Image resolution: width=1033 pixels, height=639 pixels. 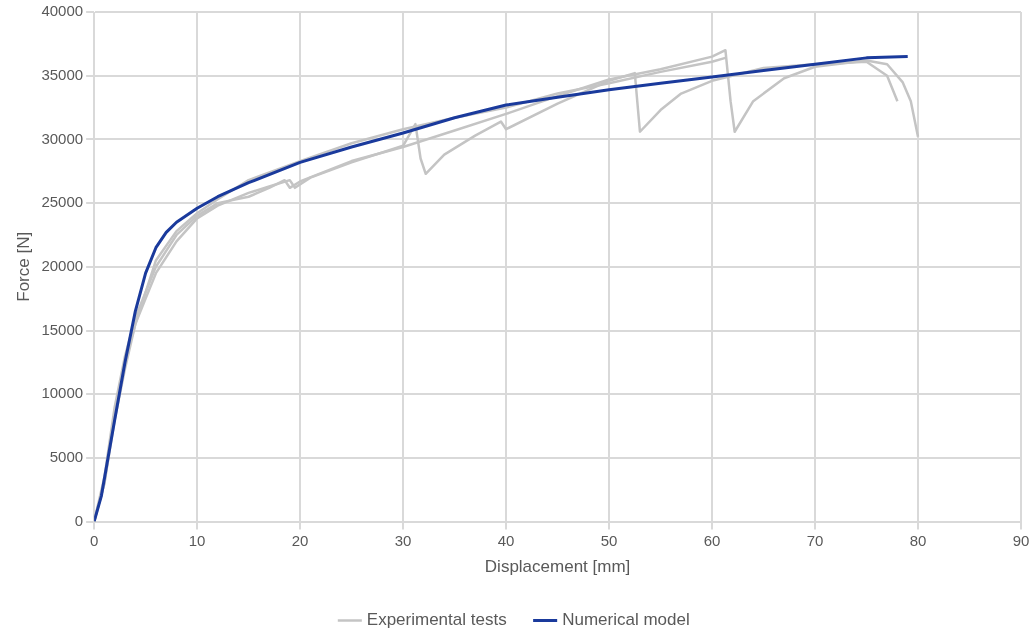 What do you see at coordinates (62, 138) in the screenshot?
I see `y-tick-label: 30000` at bounding box center [62, 138].